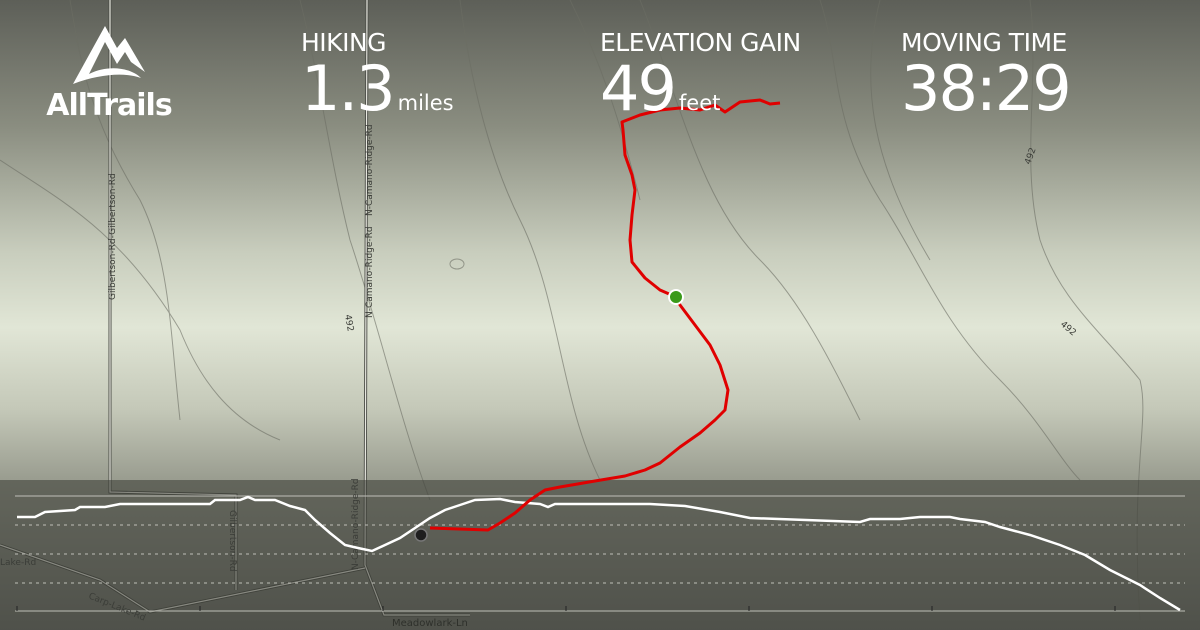  Describe the element at coordinates (18, 563) in the screenshot. I see `road-label: Lake-Rd` at that location.